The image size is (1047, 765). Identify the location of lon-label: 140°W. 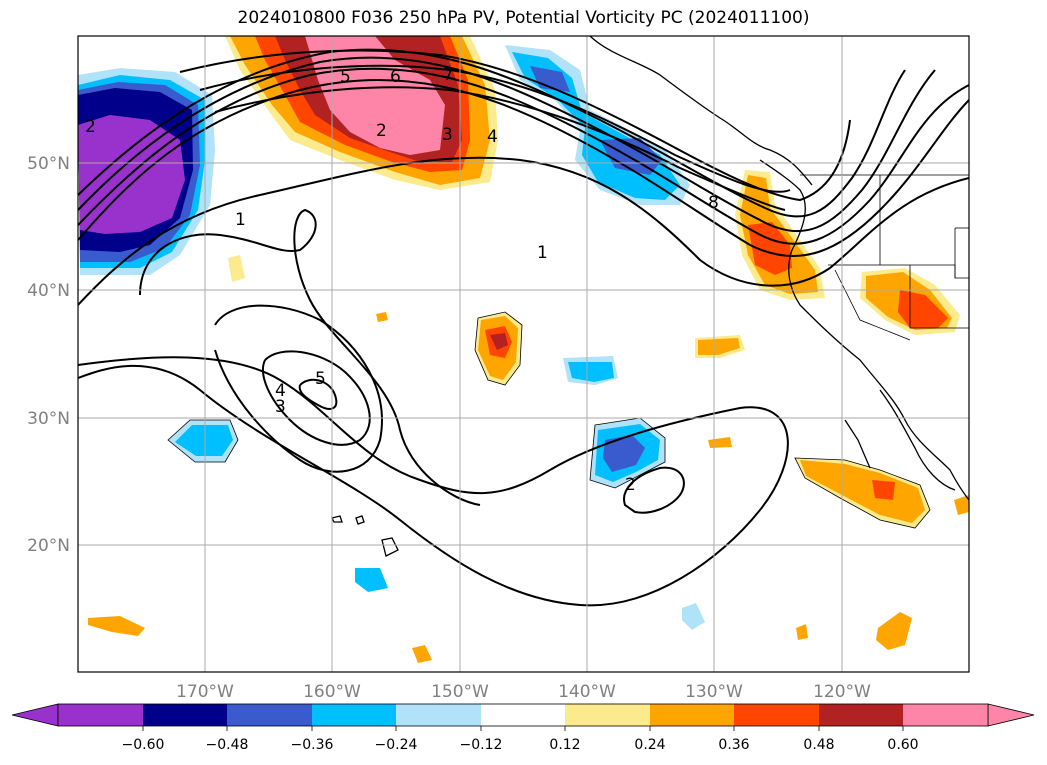
(587, 692).